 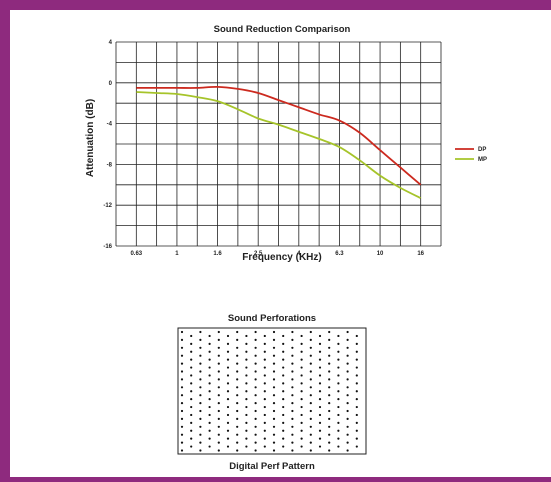 What do you see at coordinates (279, 142) in the screenshot?
I see `chart-series` at bounding box center [279, 142].